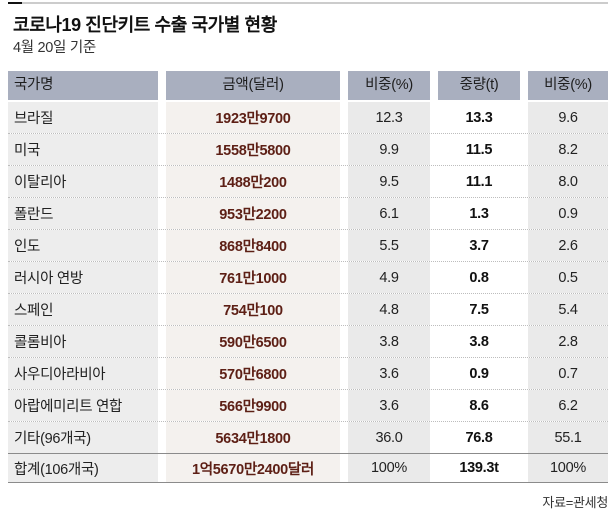 The image size is (616, 511). I want to click on table-row: 스페인 754만100 4.8 7.5 5.4, so click(308, 309).